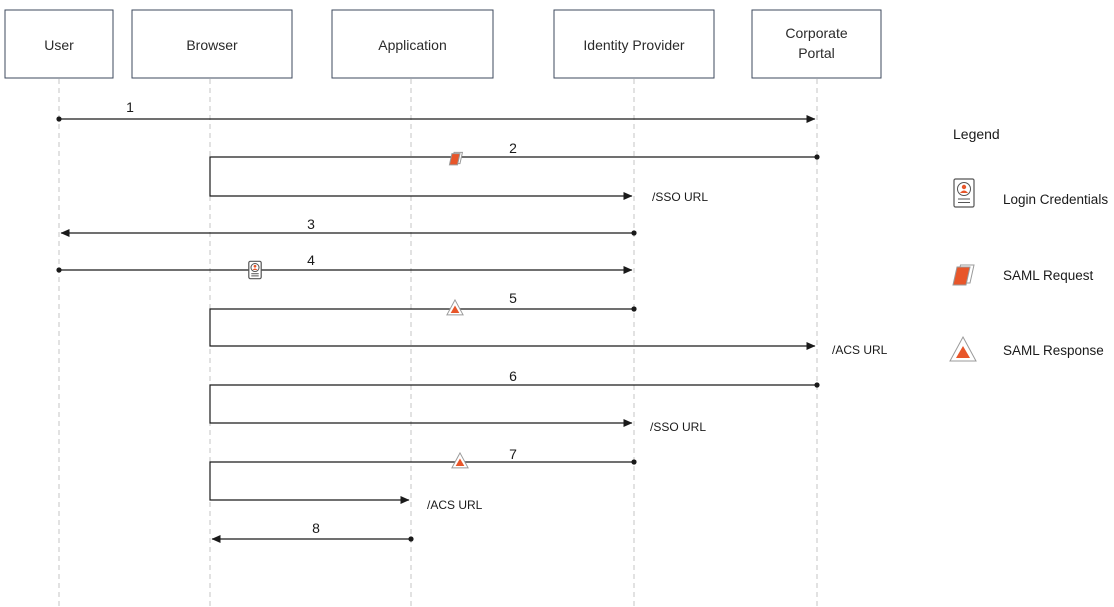  What do you see at coordinates (348, 226) in the screenshot?
I see `message-3: 3` at bounding box center [348, 226].